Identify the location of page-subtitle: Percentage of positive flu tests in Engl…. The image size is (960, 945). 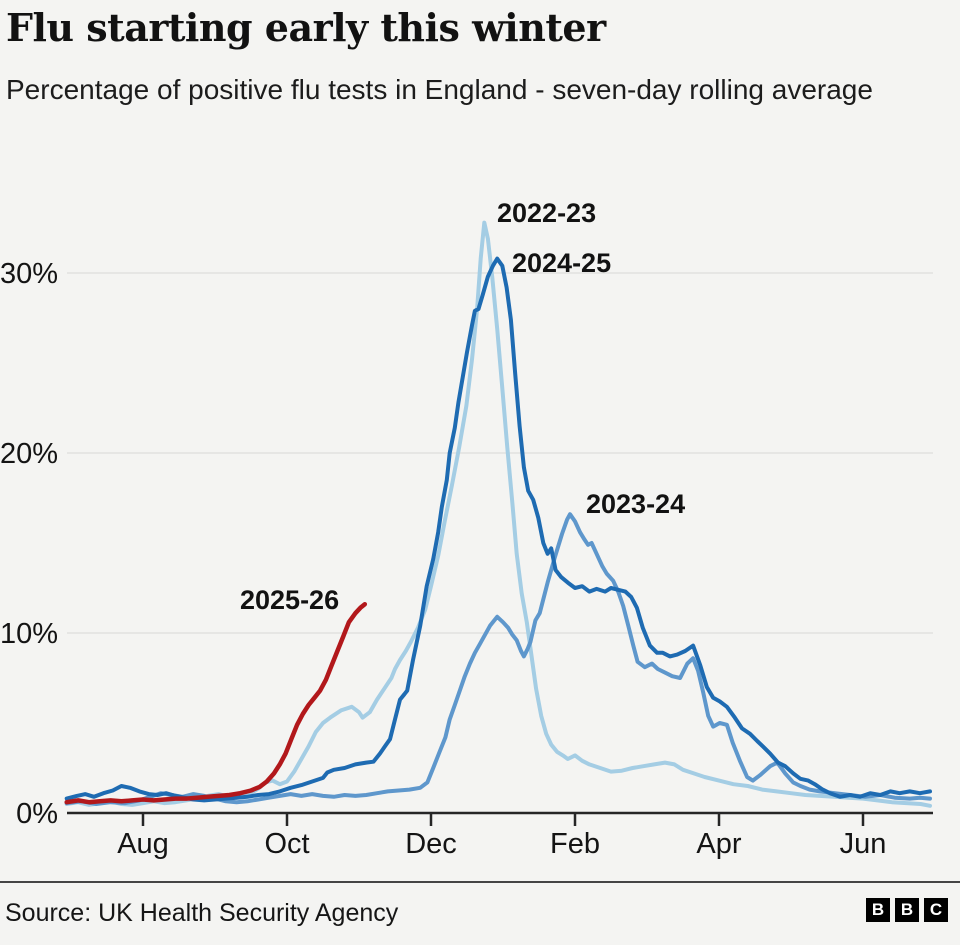
(439, 89).